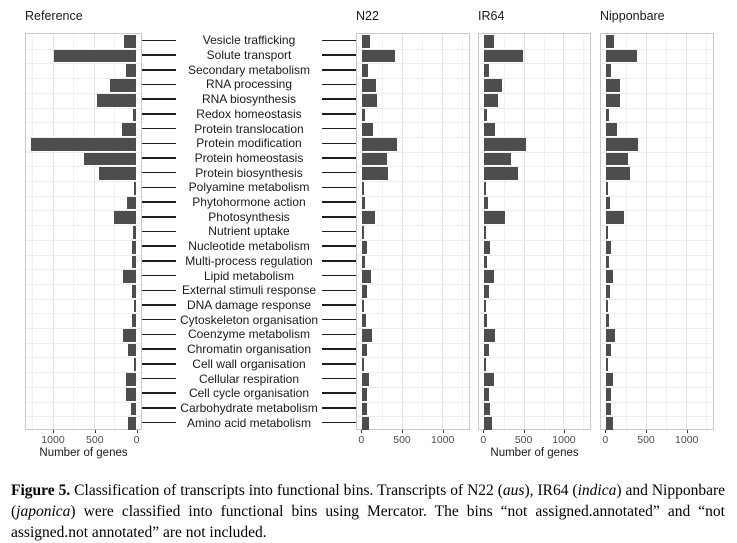  I want to click on category-row: Chromatin organisation, so click(249, 349).